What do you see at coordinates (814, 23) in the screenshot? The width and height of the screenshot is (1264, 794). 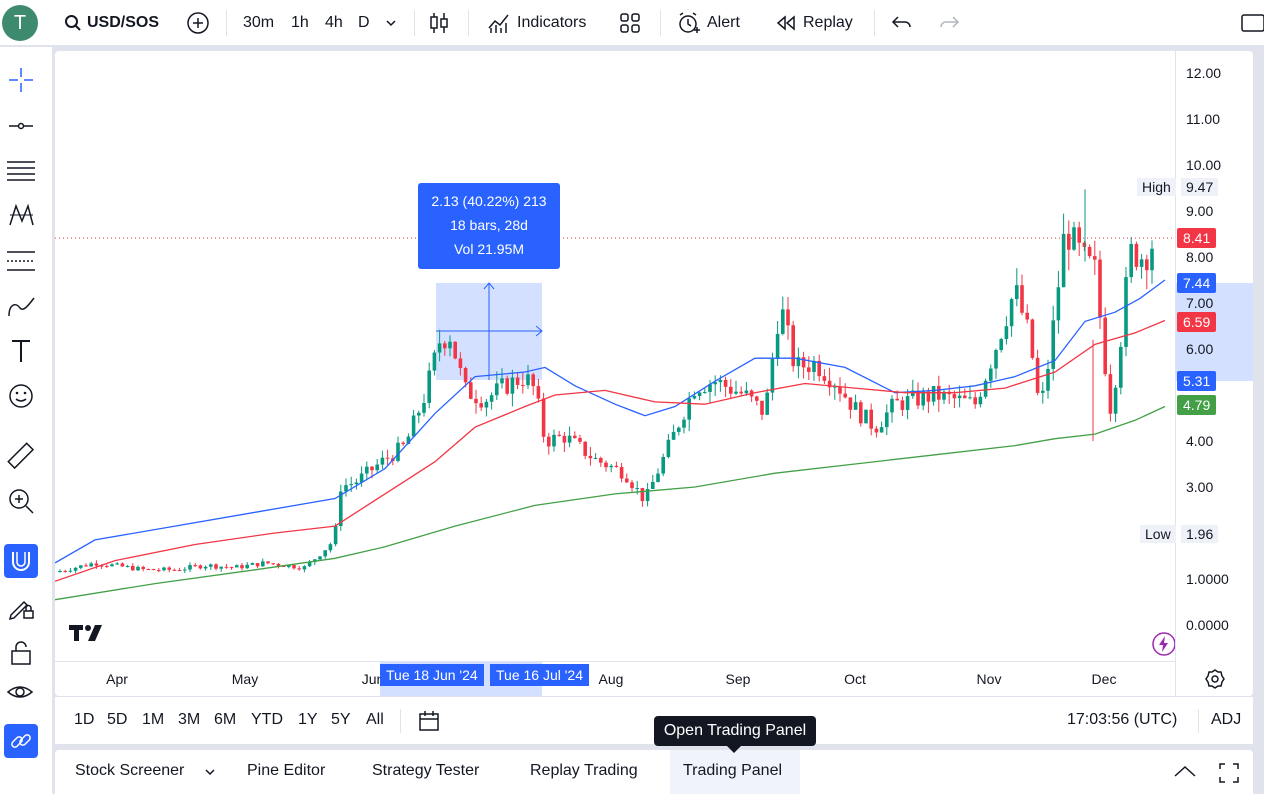 I see `replay-button: Replay` at bounding box center [814, 23].